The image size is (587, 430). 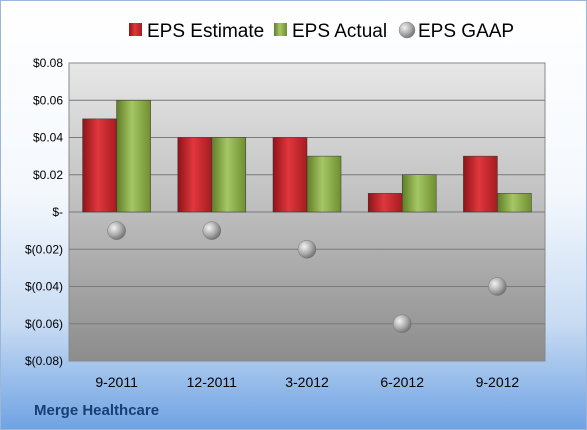 What do you see at coordinates (135, 29) in the screenshot?
I see `eps-estimate-legend-swatch` at bounding box center [135, 29].